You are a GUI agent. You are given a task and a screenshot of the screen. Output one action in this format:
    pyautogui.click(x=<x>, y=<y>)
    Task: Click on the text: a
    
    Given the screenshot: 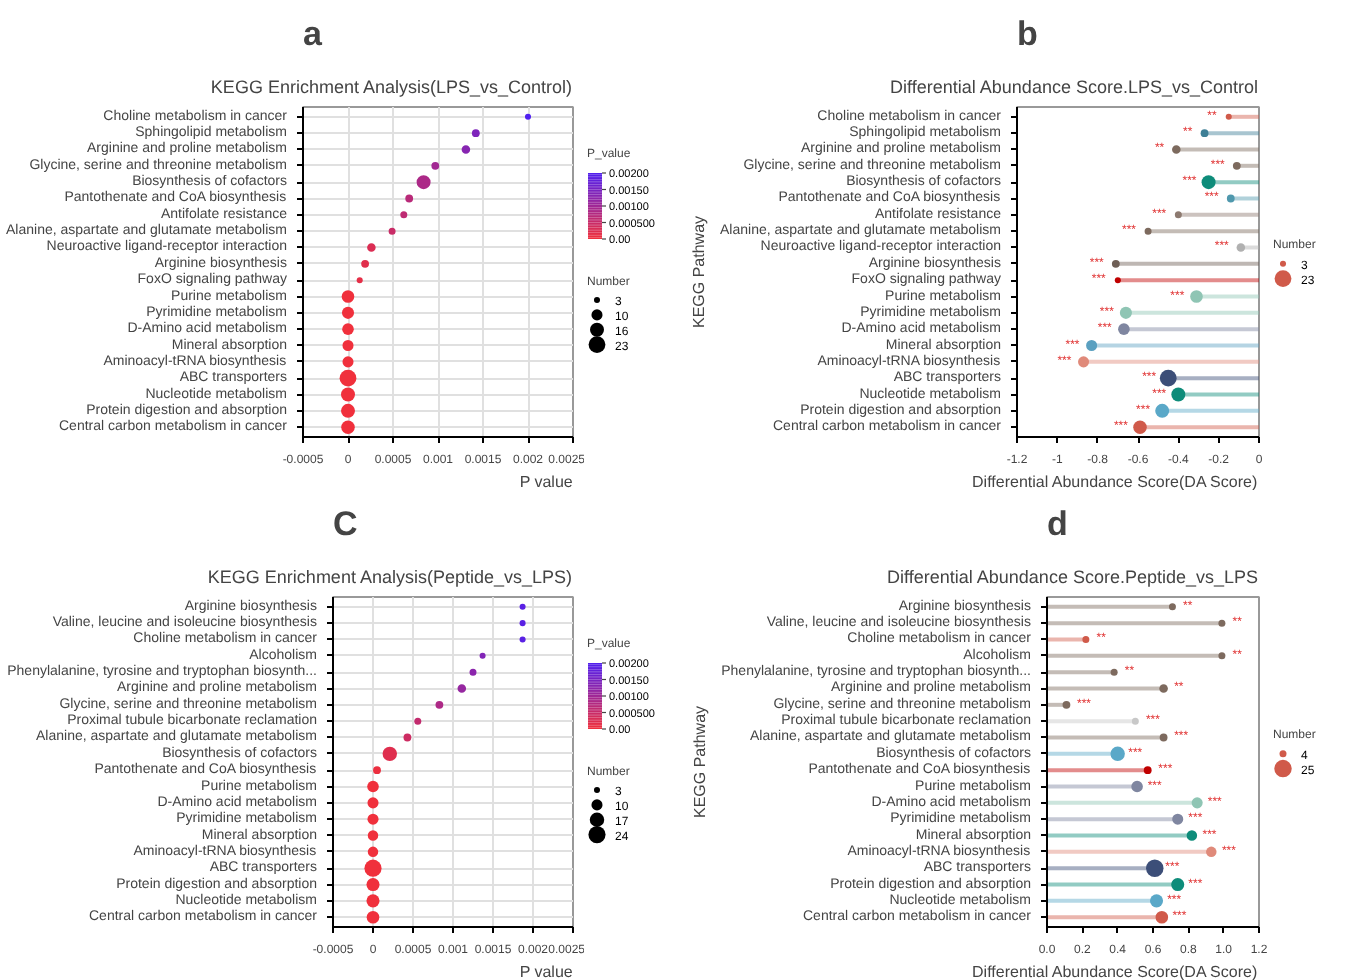 What is the action you would take?
    pyautogui.click(x=313, y=34)
    